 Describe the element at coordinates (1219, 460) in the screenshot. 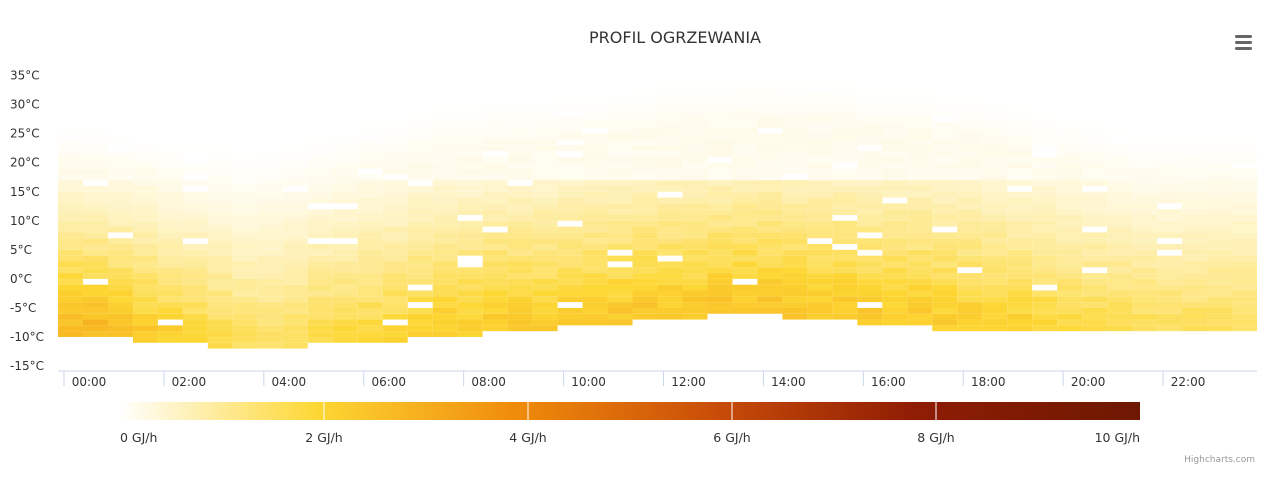

I see `credits-link: Highcharts.com` at that location.